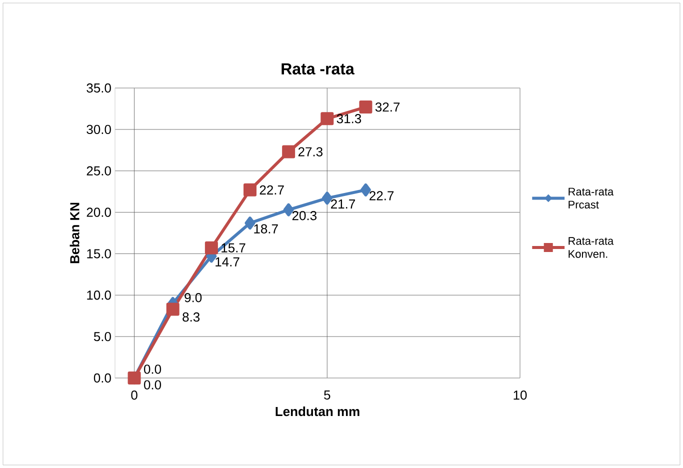 The width and height of the screenshot is (683, 468). What do you see at coordinates (191, 317) in the screenshot?
I see `data-label: 8.3` at bounding box center [191, 317].